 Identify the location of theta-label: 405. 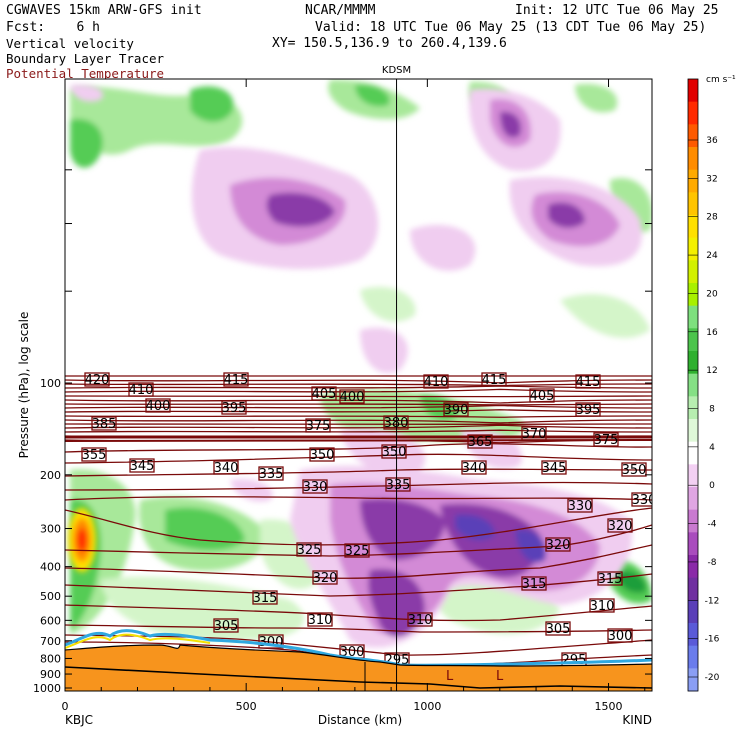
(324, 394).